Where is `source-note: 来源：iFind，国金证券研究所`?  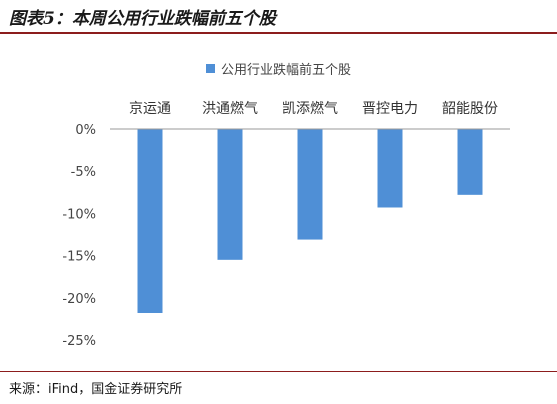 source-note: 来源：iFind，国金证券研究所 is located at coordinates (96, 389).